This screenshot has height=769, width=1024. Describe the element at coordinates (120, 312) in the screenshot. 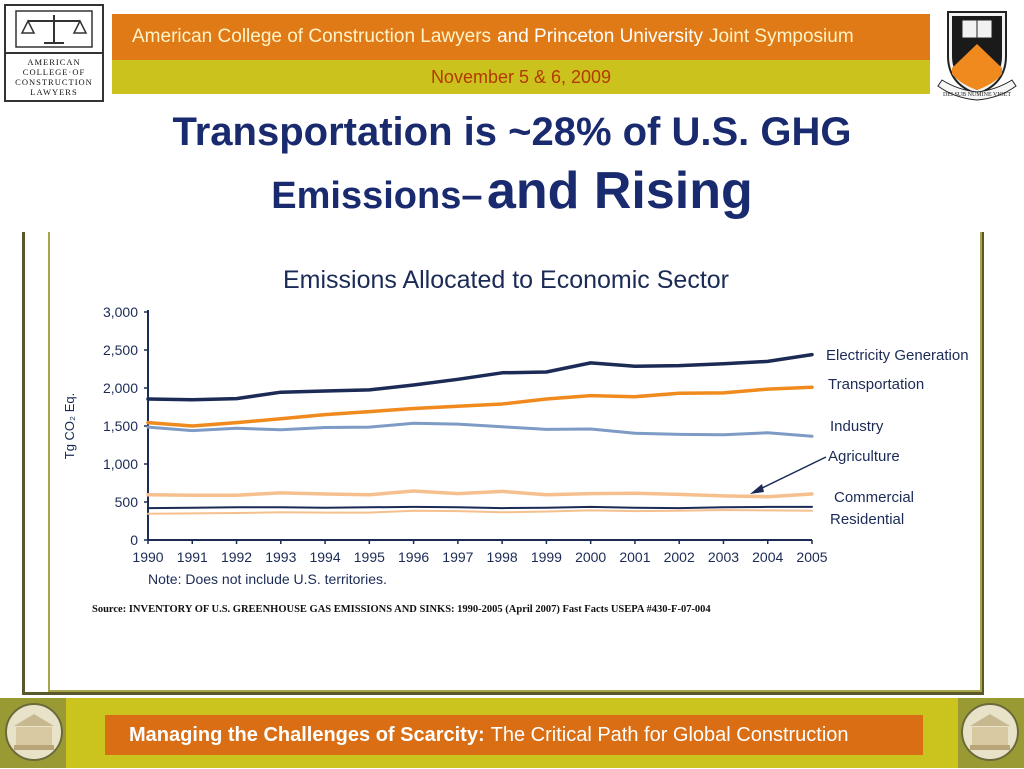

I see `y-tick-label-3000: 3,000` at that location.